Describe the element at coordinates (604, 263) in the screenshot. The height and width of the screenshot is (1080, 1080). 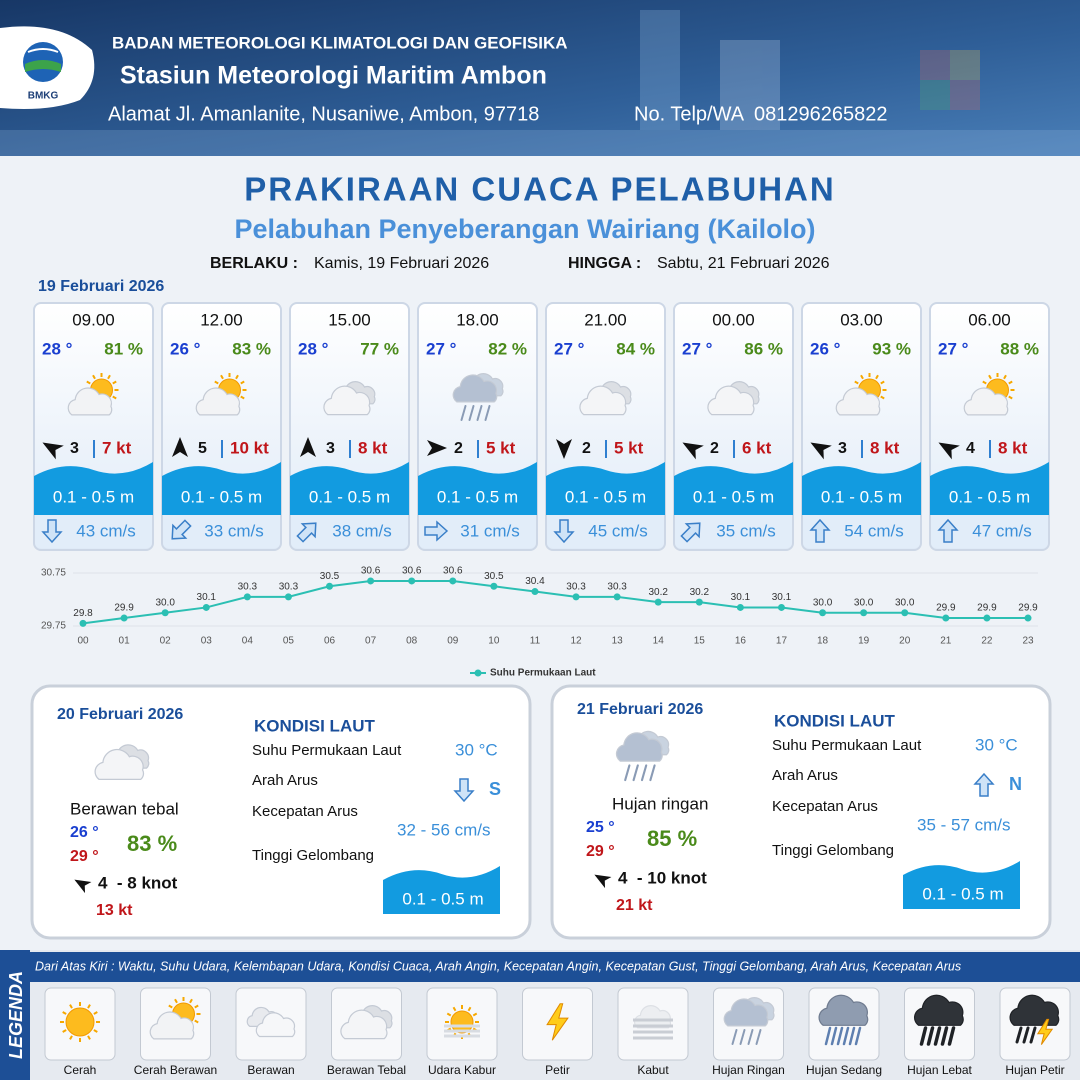
I see `validity-to-label: HINGGA :` at that location.